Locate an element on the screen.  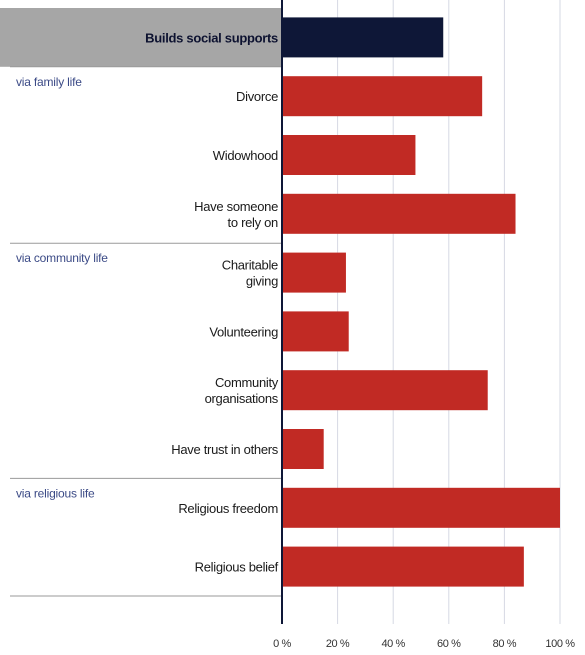
header-band is located at coordinates (141, 37).